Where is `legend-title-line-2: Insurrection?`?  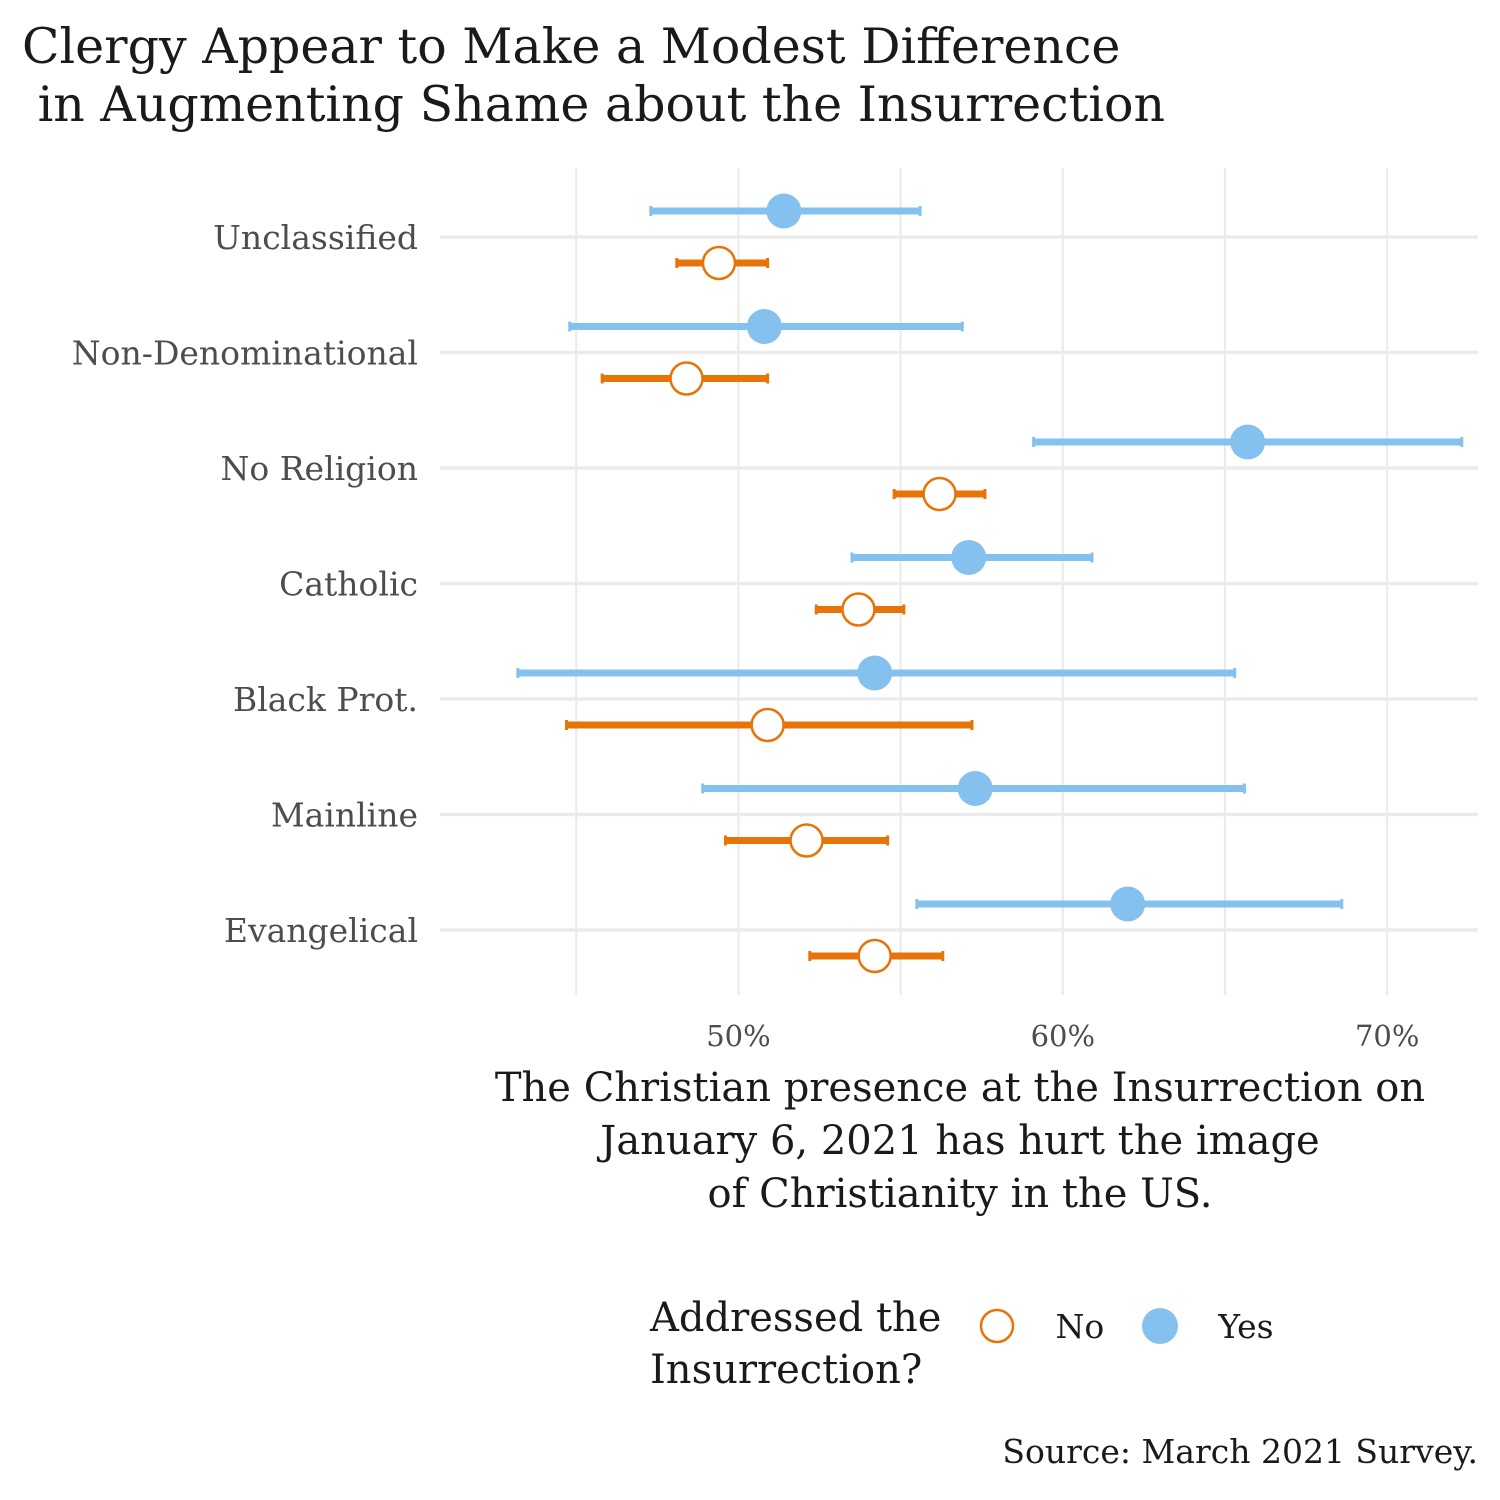
legend-title-line-2: Insurrection? is located at coordinates (786, 1370).